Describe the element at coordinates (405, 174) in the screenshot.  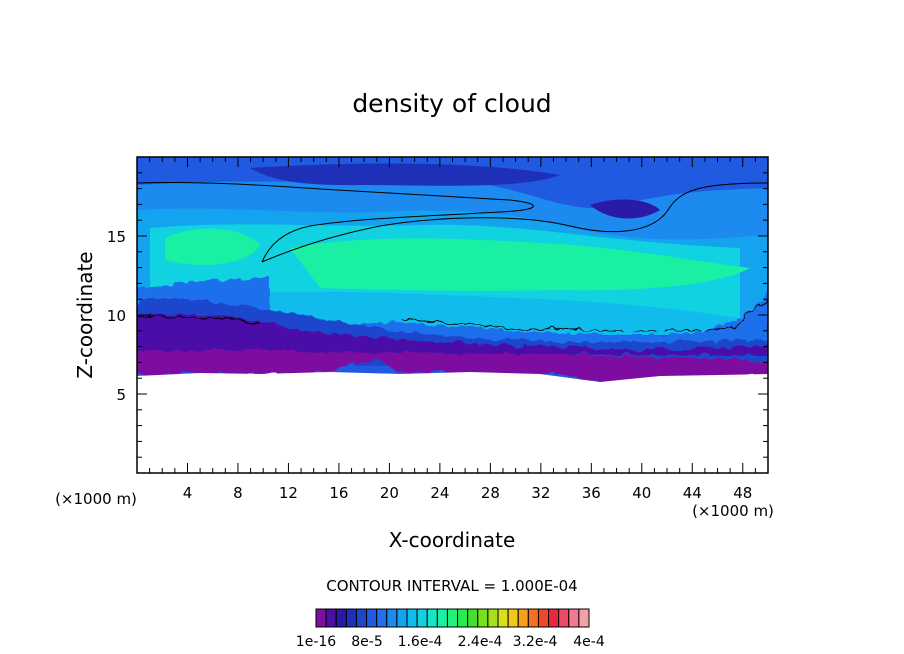
I see `band-upper-dark` at that location.